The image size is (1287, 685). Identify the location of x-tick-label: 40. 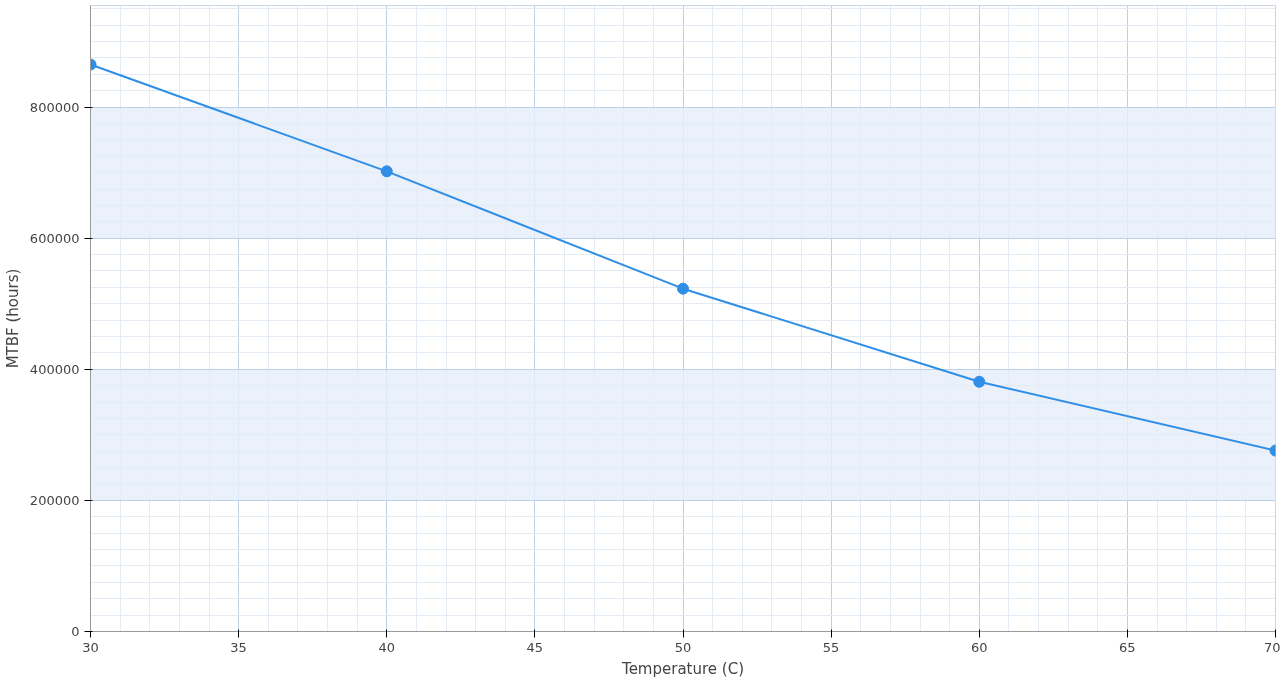
(387, 647).